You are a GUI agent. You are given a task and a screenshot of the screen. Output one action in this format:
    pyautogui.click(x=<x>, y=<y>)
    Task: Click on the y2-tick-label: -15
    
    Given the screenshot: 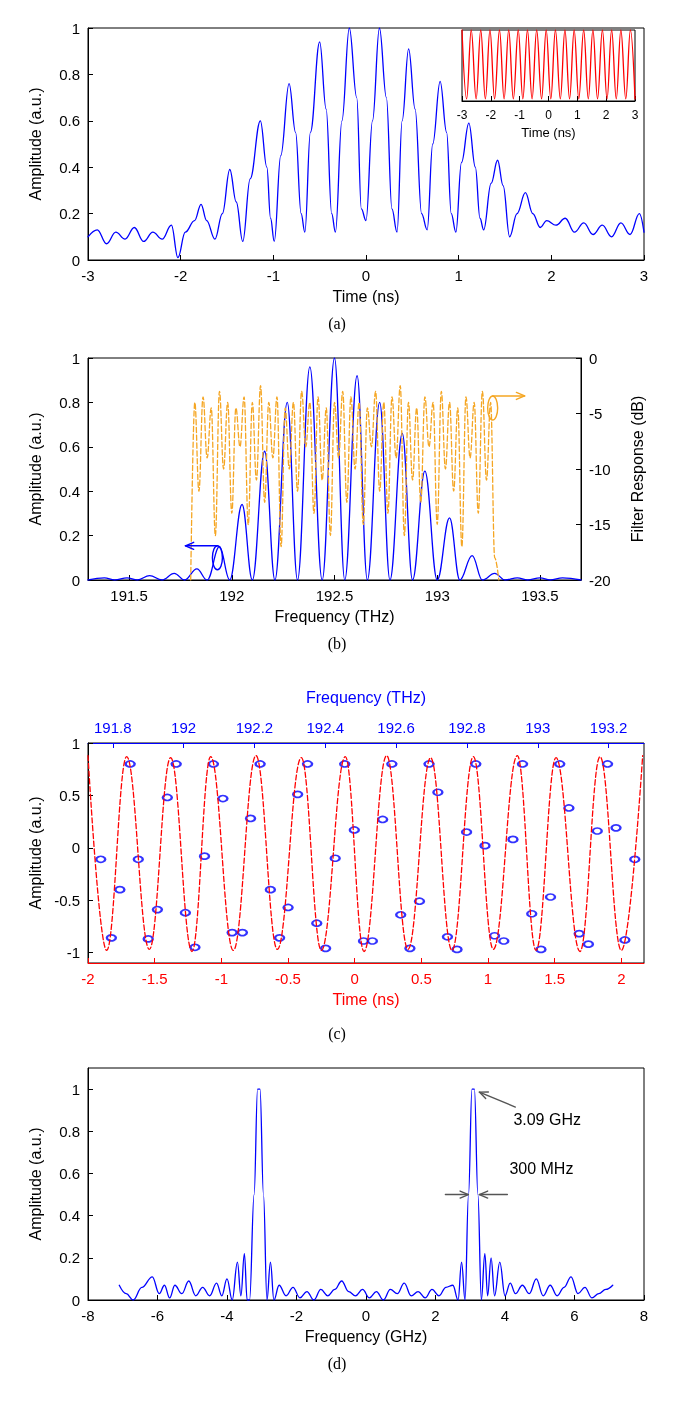 What is the action you would take?
    pyautogui.click(x=600, y=524)
    